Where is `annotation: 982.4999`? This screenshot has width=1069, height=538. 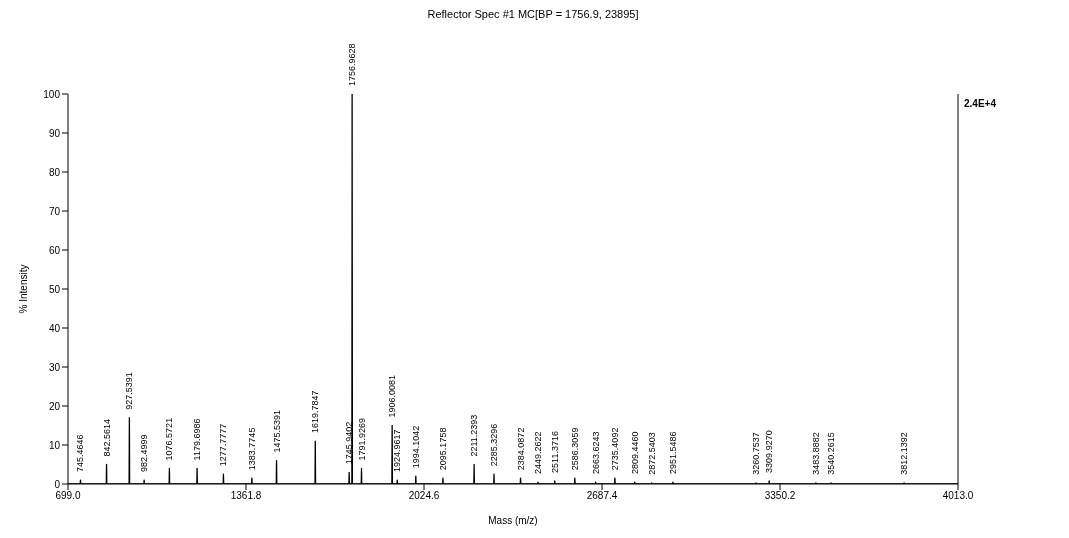 annotation: 982.4999 is located at coordinates (144, 453).